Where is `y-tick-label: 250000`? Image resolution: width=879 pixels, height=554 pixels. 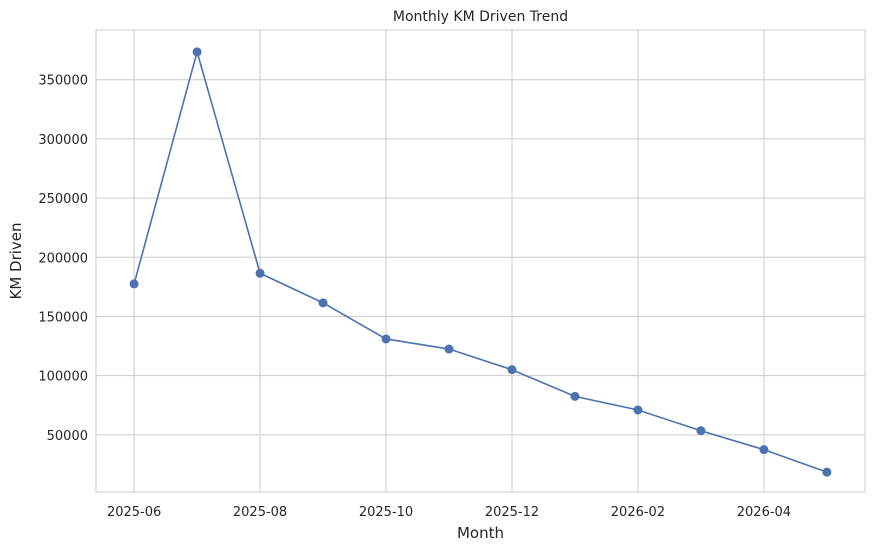
y-tick-label: 250000 is located at coordinates (63, 199).